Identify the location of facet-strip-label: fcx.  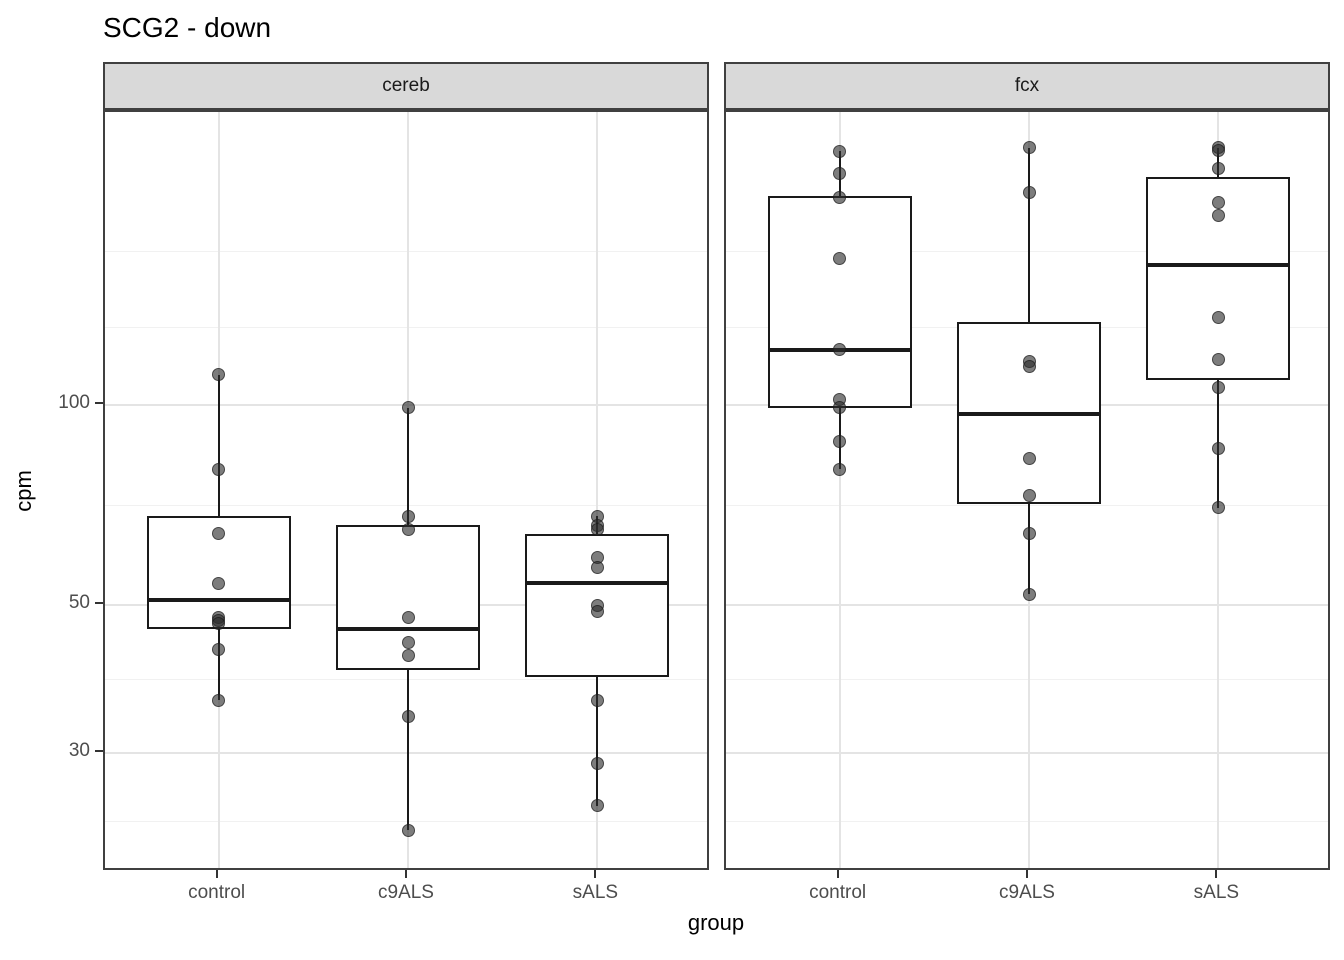
(1027, 85).